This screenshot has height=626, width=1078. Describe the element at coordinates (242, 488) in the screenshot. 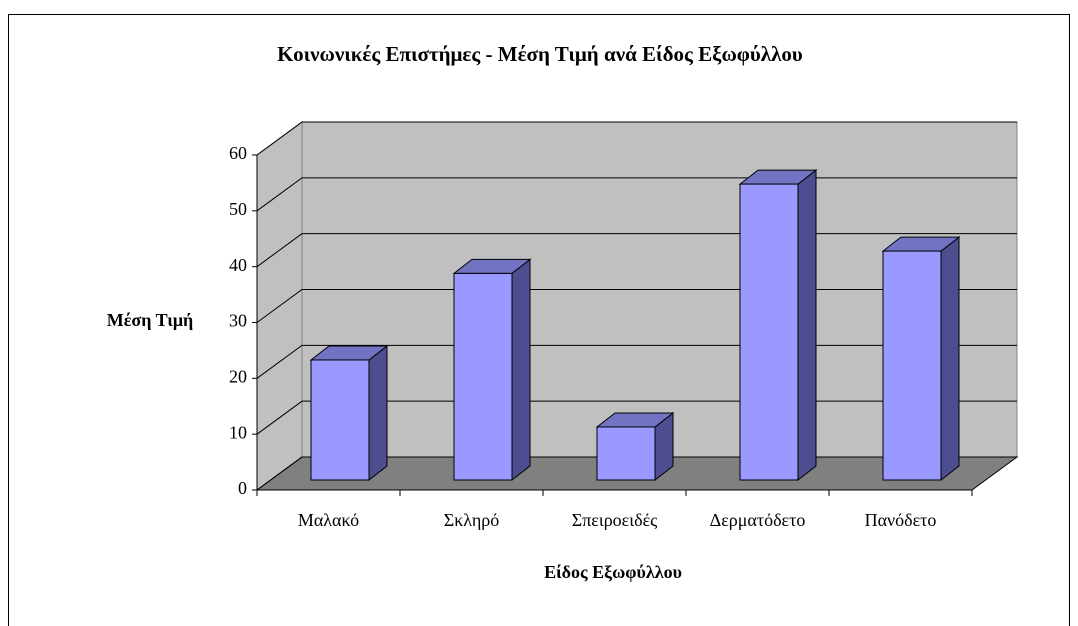

I see `y-tick-label: 0` at that location.